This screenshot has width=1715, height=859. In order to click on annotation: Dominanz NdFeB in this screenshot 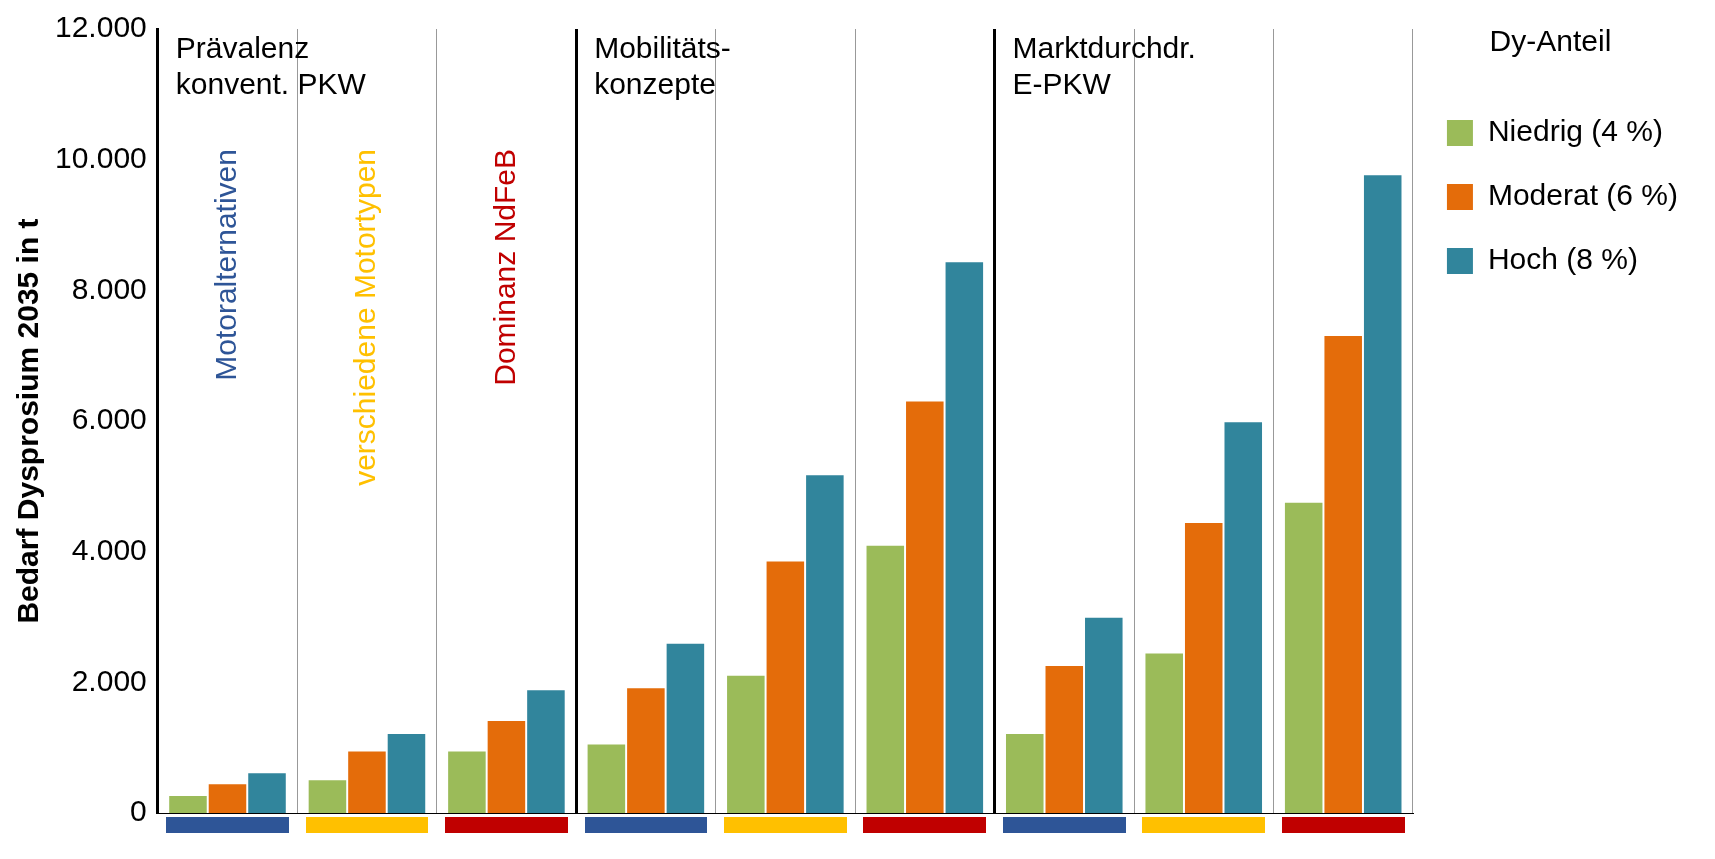, I will do `click(504, 267)`.